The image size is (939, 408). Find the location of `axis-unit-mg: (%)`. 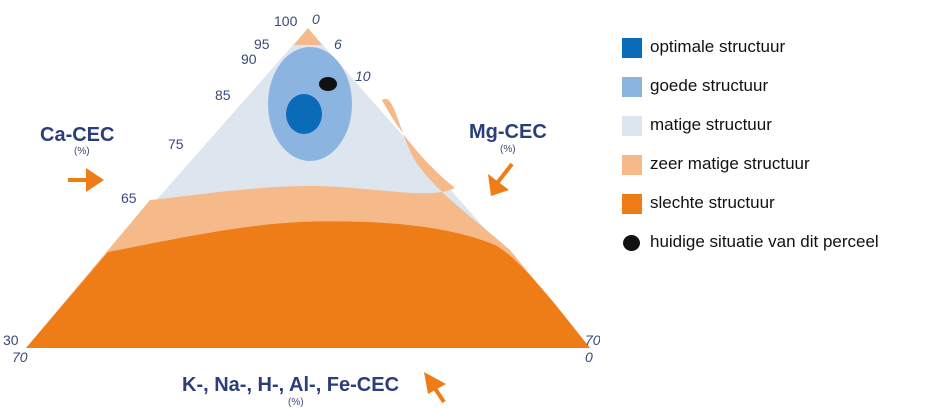

axis-unit-mg: (%) is located at coordinates (508, 149).